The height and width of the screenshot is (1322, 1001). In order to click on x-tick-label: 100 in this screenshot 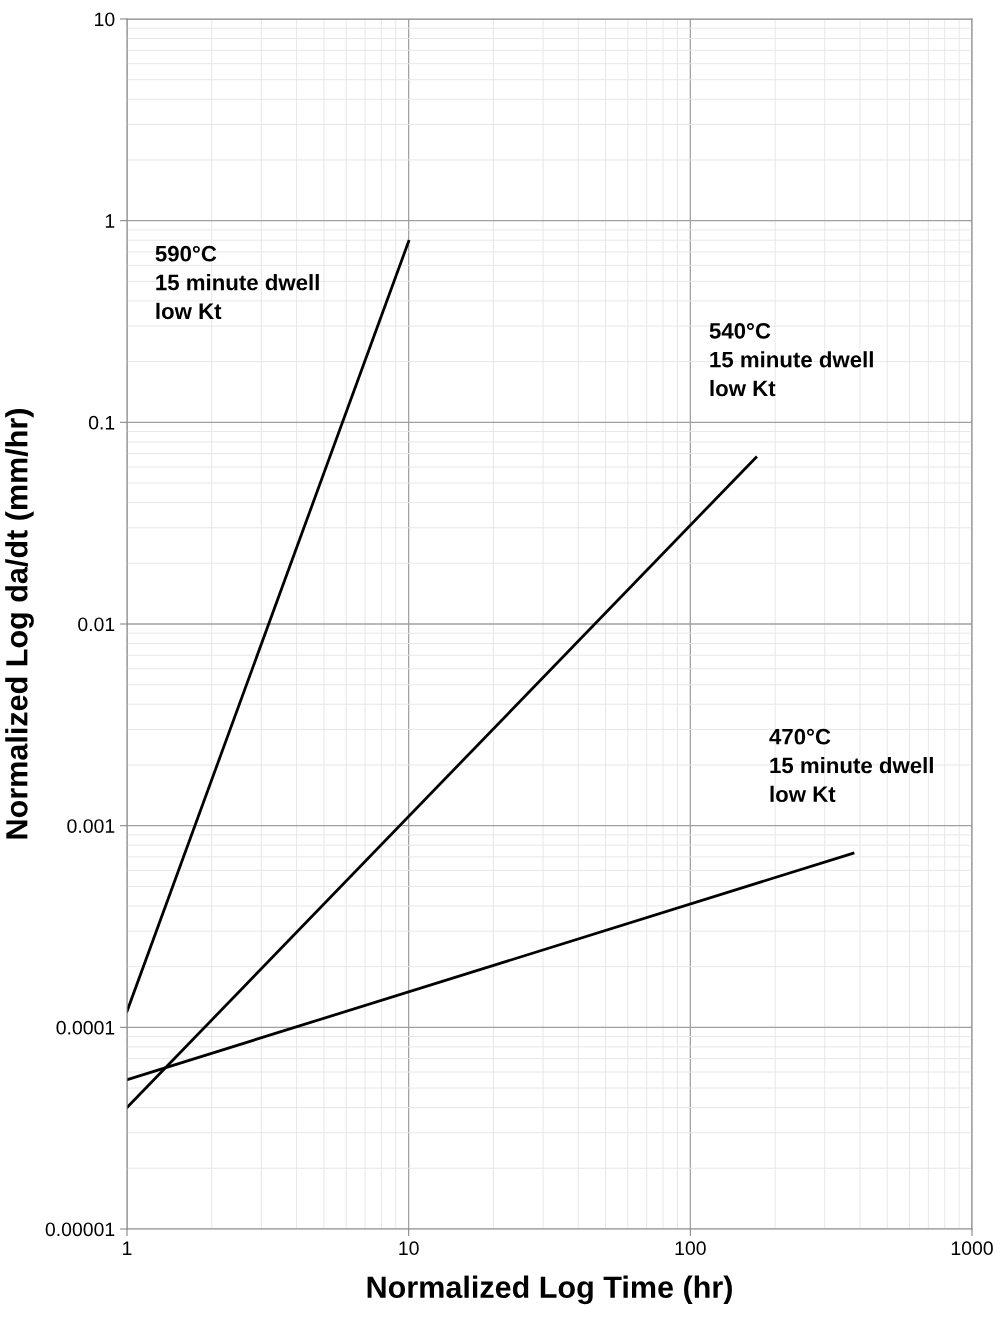, I will do `click(690, 1248)`.